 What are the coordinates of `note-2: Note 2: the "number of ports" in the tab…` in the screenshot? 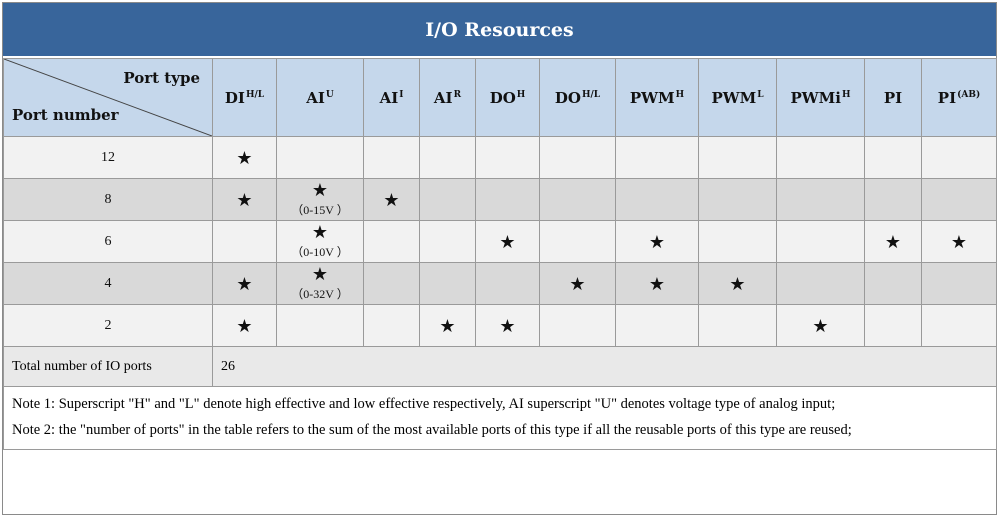 It's located at (432, 430).